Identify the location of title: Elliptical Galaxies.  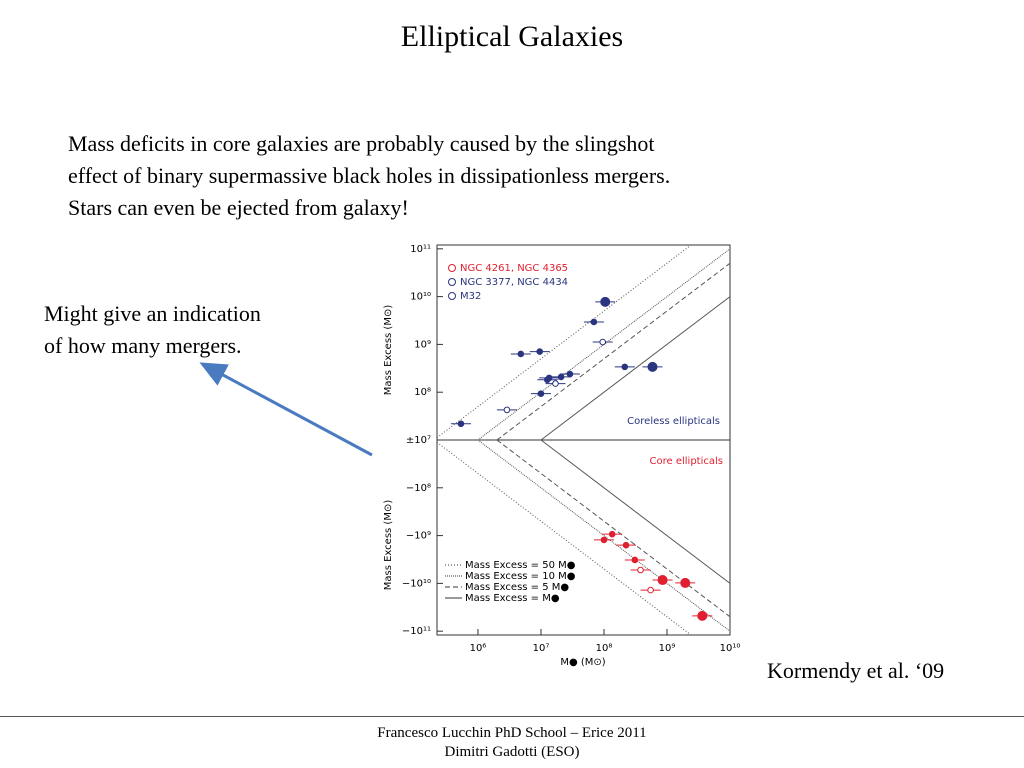
(512, 36).